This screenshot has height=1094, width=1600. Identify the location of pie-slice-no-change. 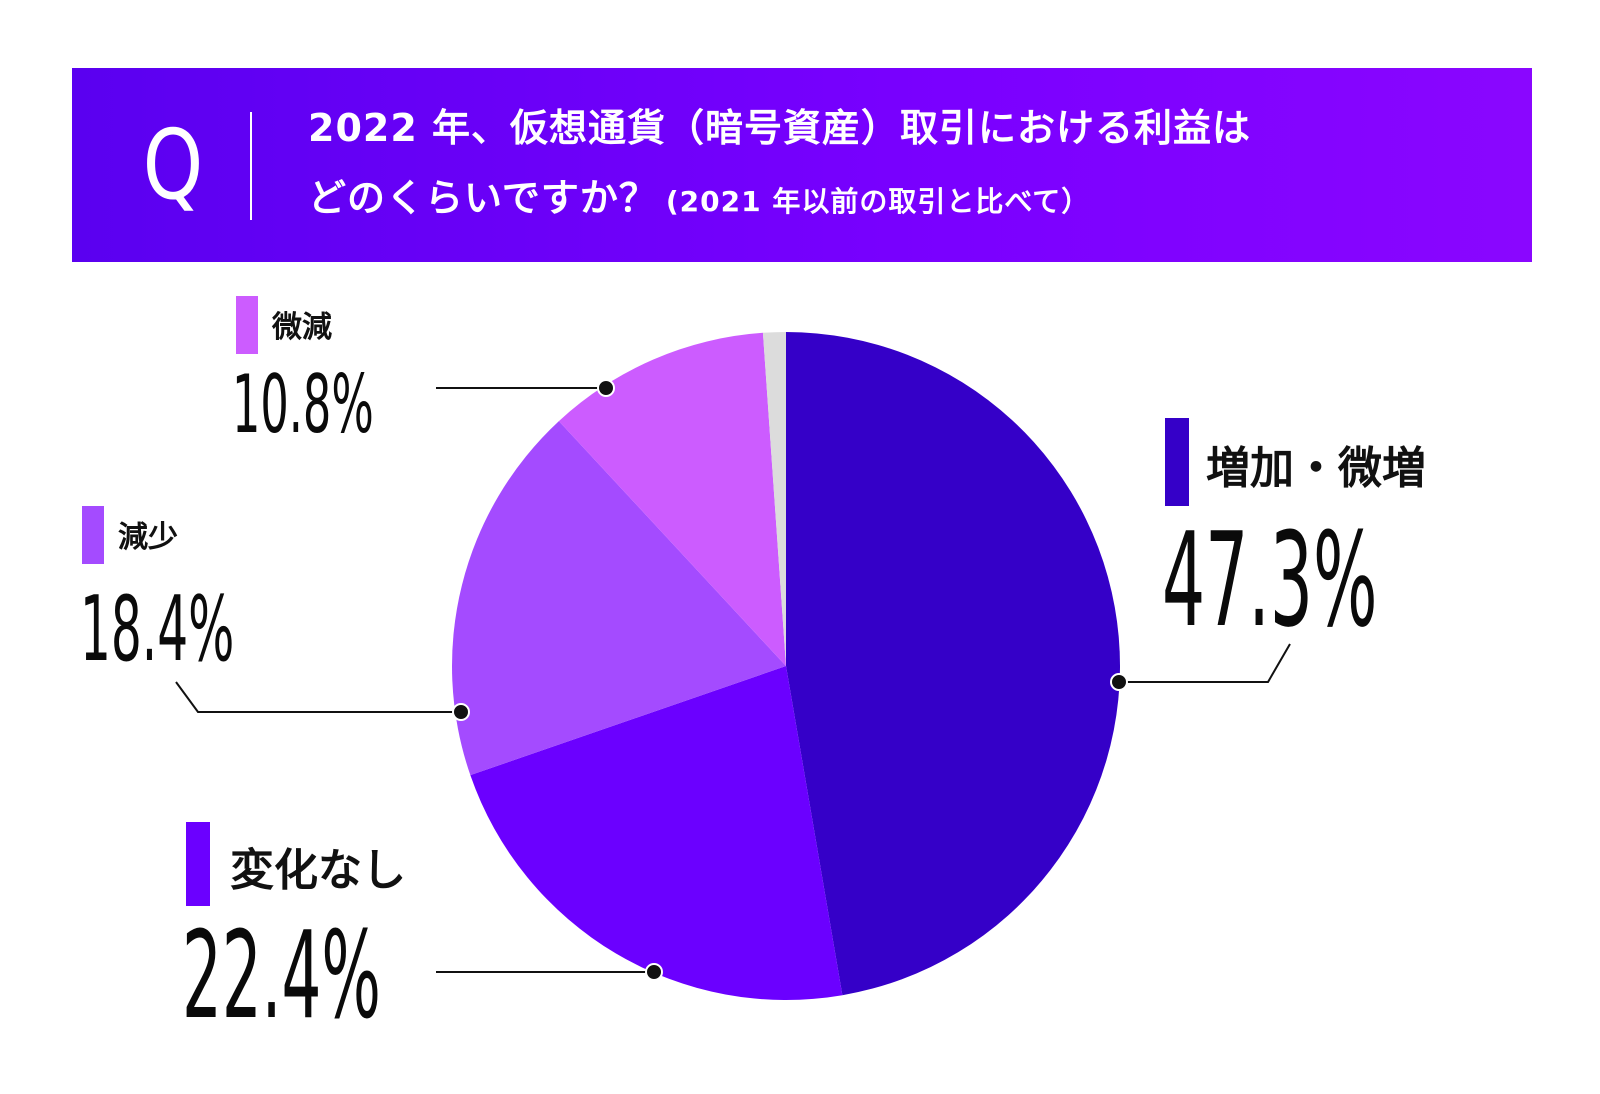
(656, 833).